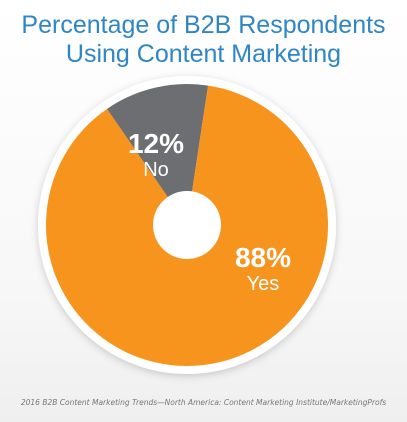 Image resolution: width=407 pixels, height=422 pixels. I want to click on slice-value-label-no: 12%, so click(156, 143).